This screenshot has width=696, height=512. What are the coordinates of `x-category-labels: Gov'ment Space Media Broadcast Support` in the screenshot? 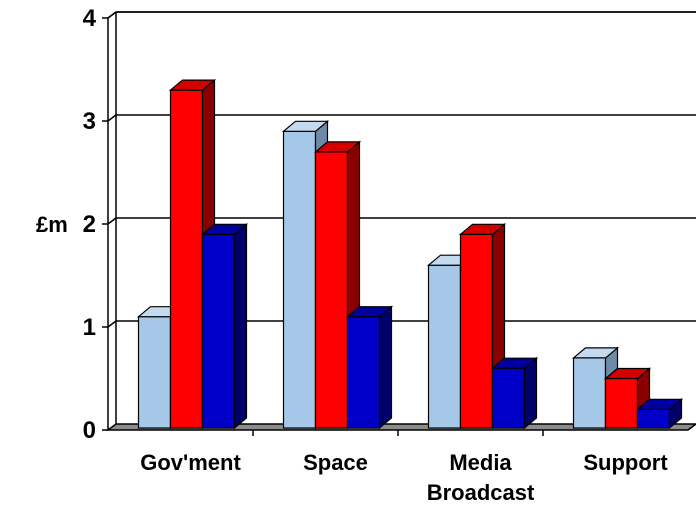 It's located at (404, 477).